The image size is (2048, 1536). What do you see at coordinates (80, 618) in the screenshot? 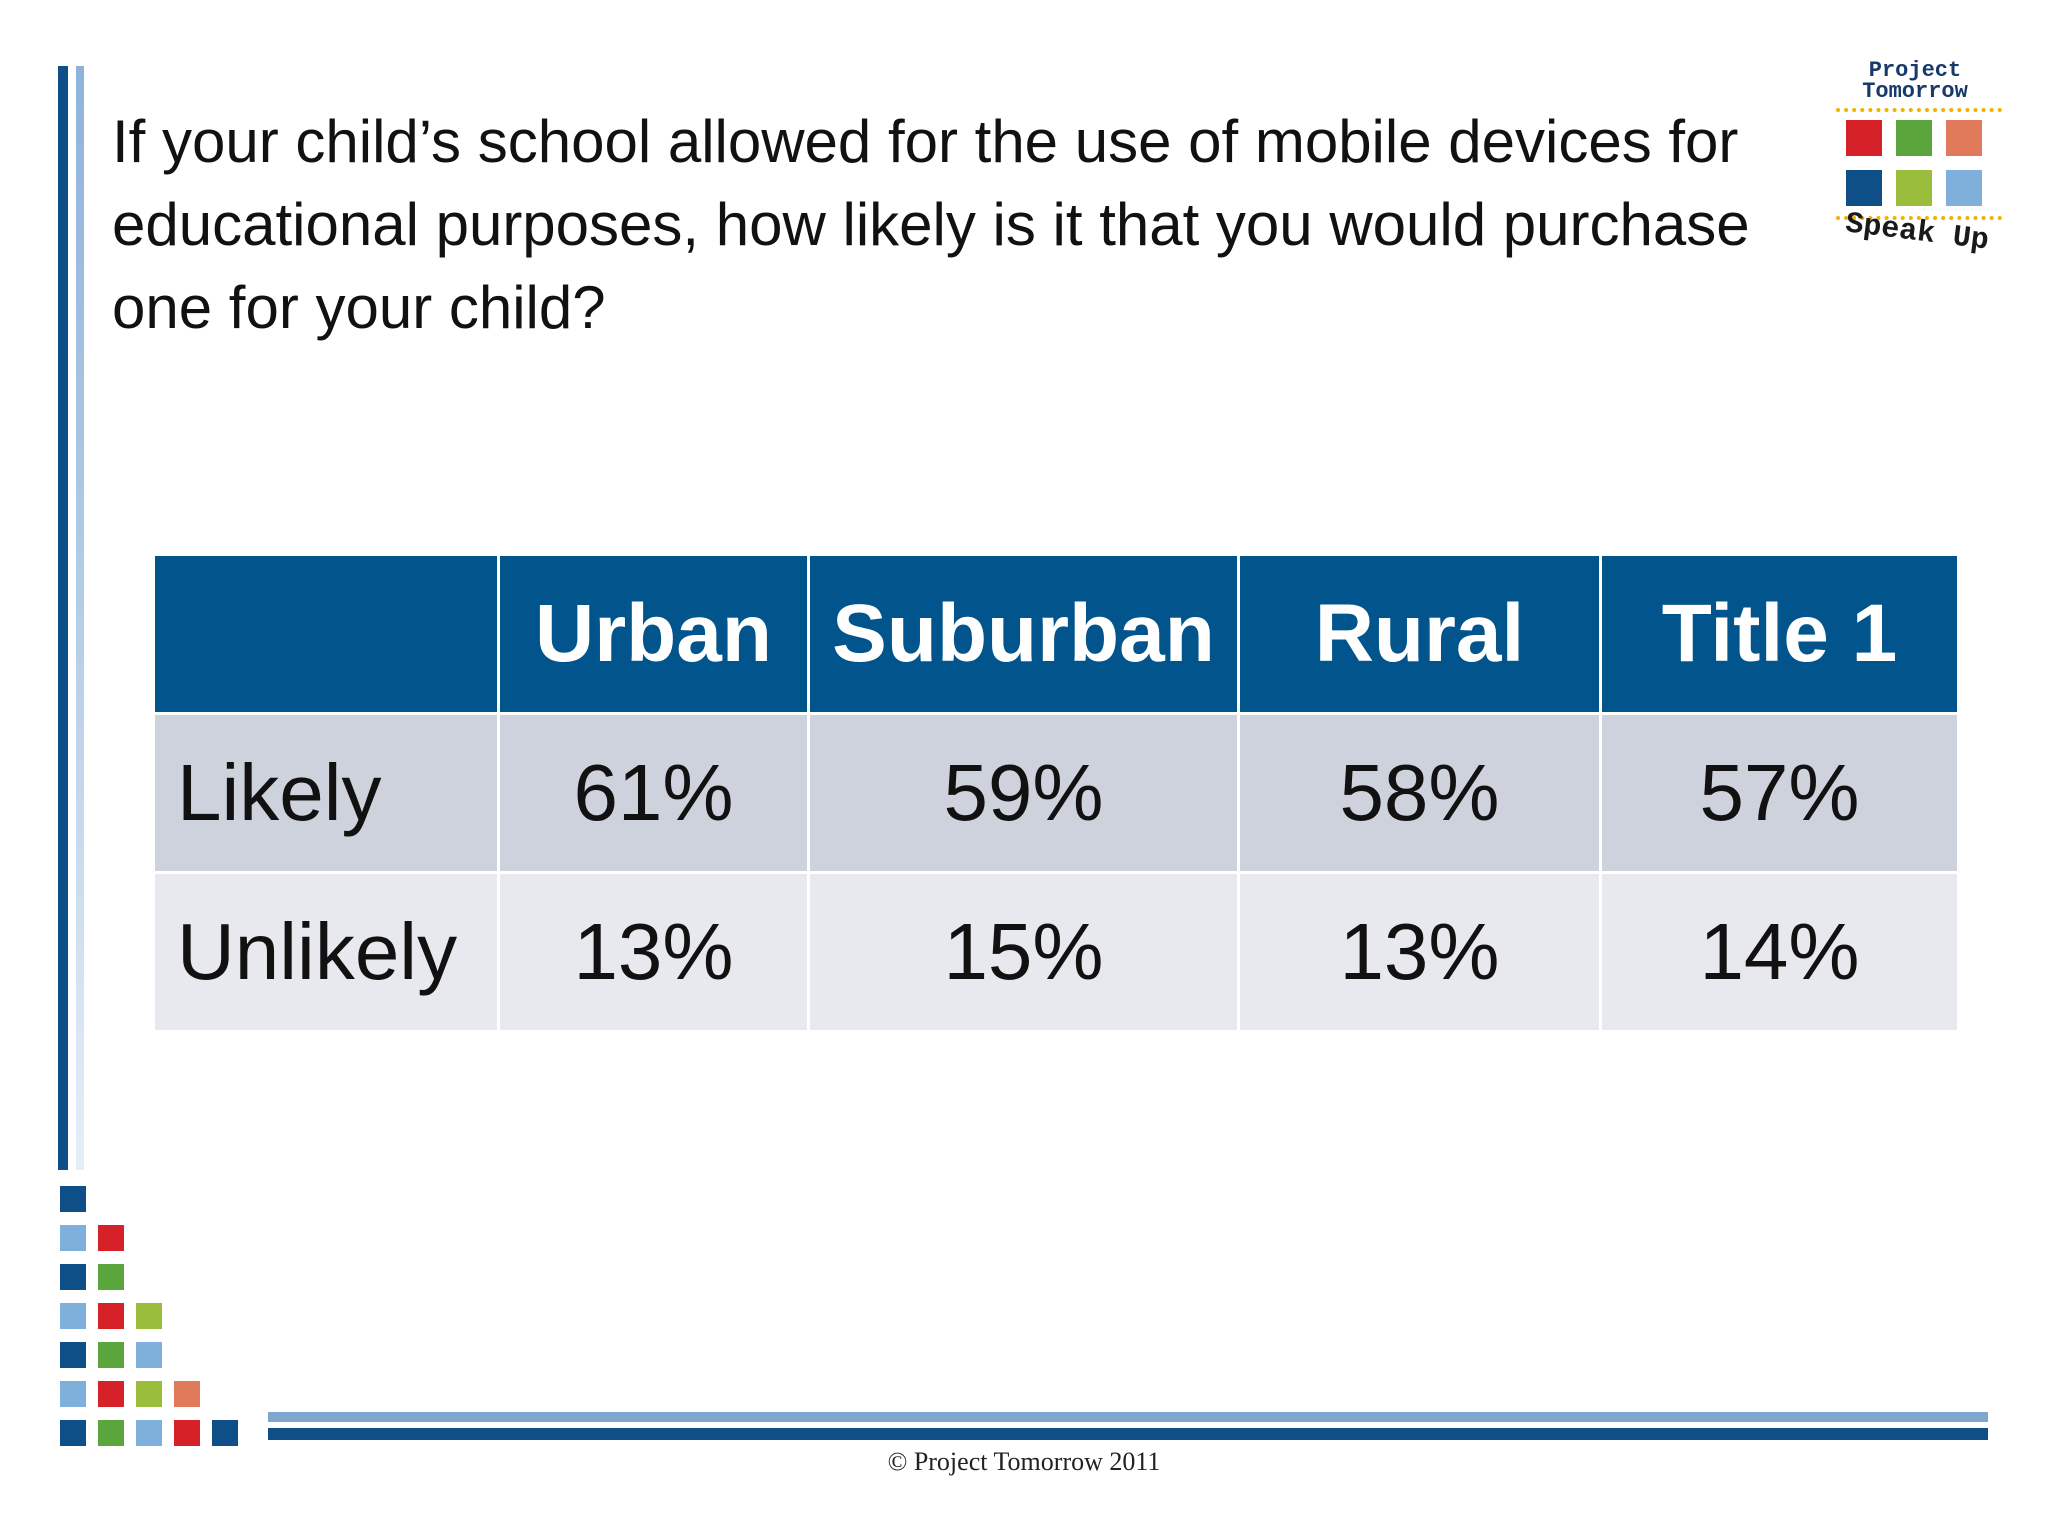
I see `left-accent-bar-light` at bounding box center [80, 618].